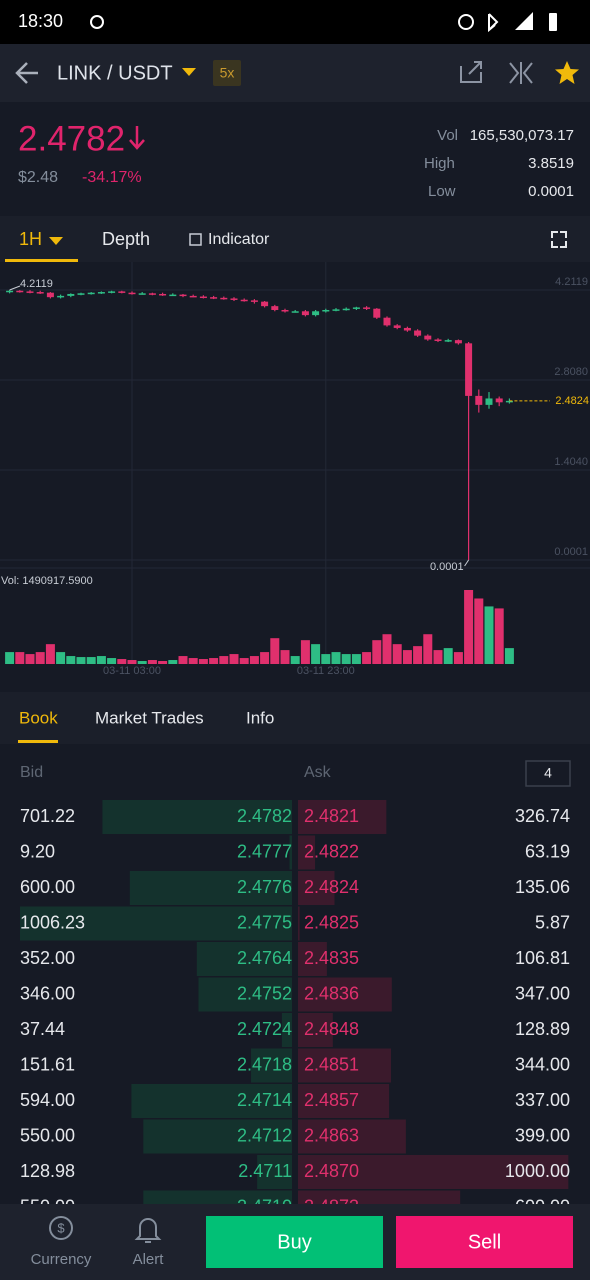 The height and width of the screenshot is (1280, 590). Describe the element at coordinates (38, 717) in the screenshot. I see `book-tab: Book` at that location.